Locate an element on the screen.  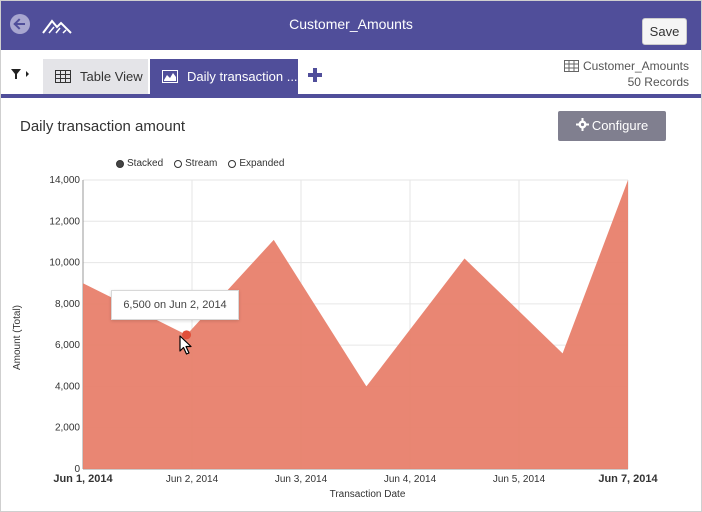
legend-label: Stacked is located at coordinates (145, 163).